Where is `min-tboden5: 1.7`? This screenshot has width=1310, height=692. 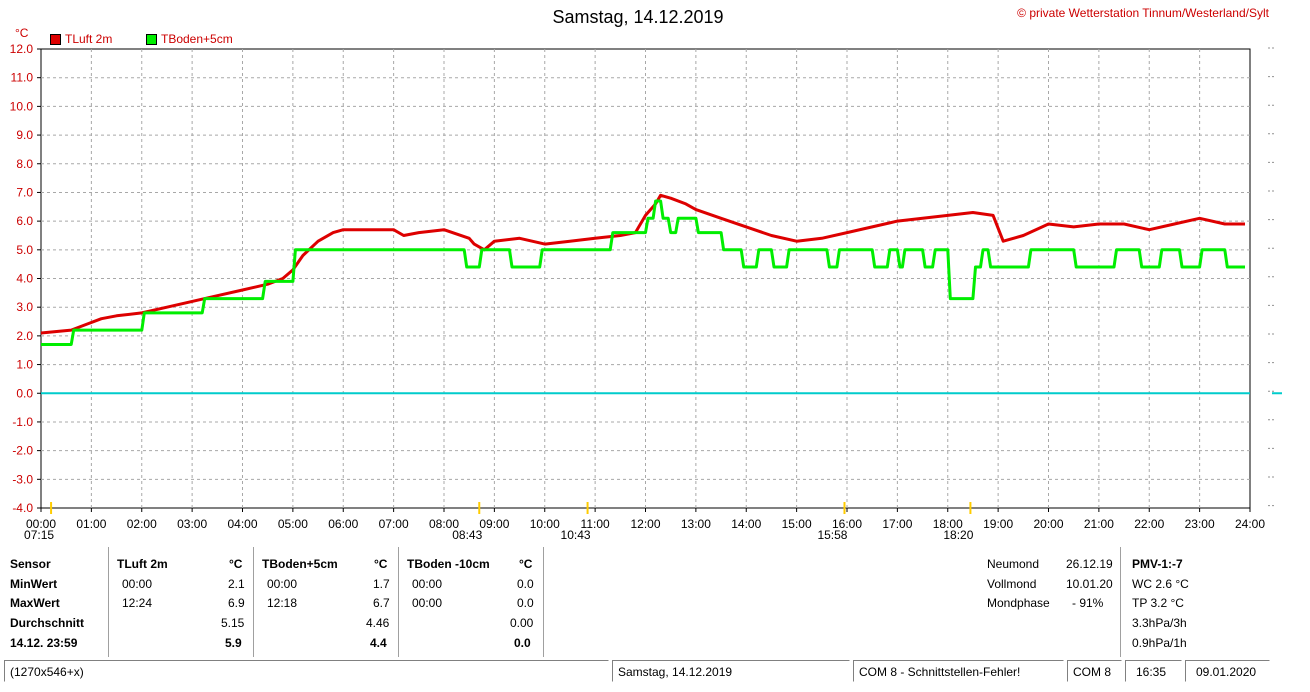 min-tboden5: 1.7 is located at coordinates (381, 584).